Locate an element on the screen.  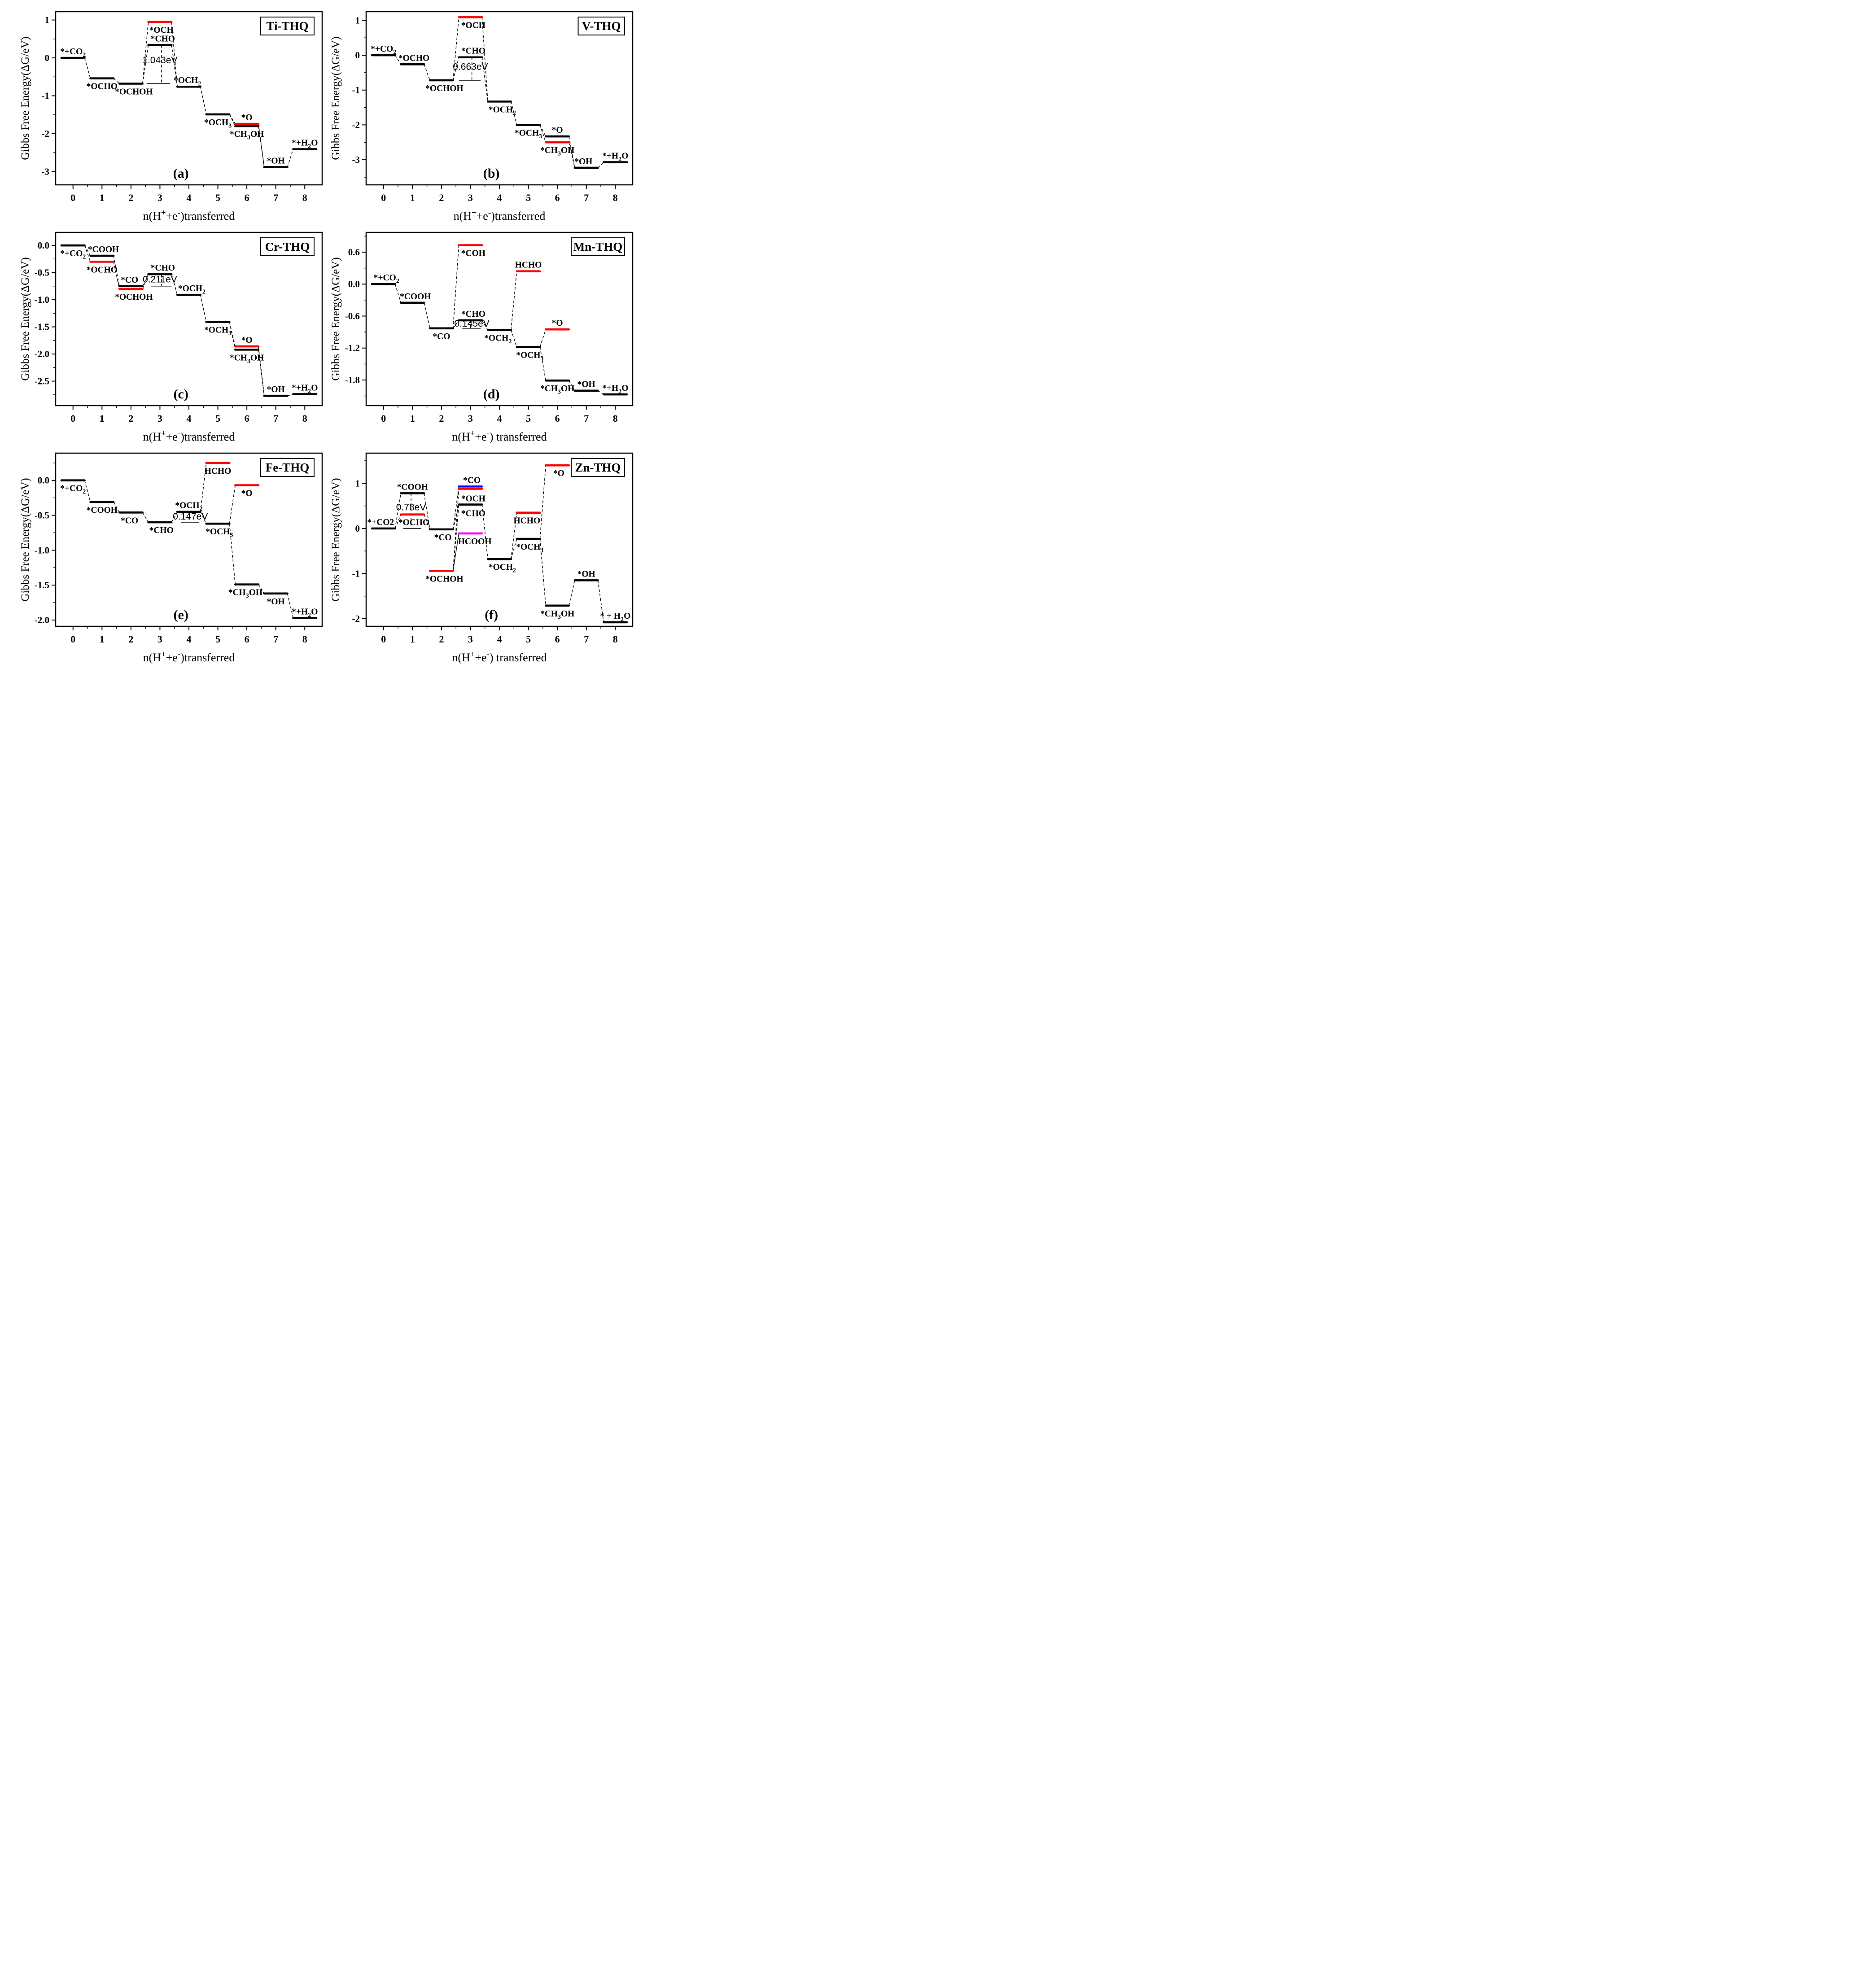
species-label: HCHO is located at coordinates (528, 265).